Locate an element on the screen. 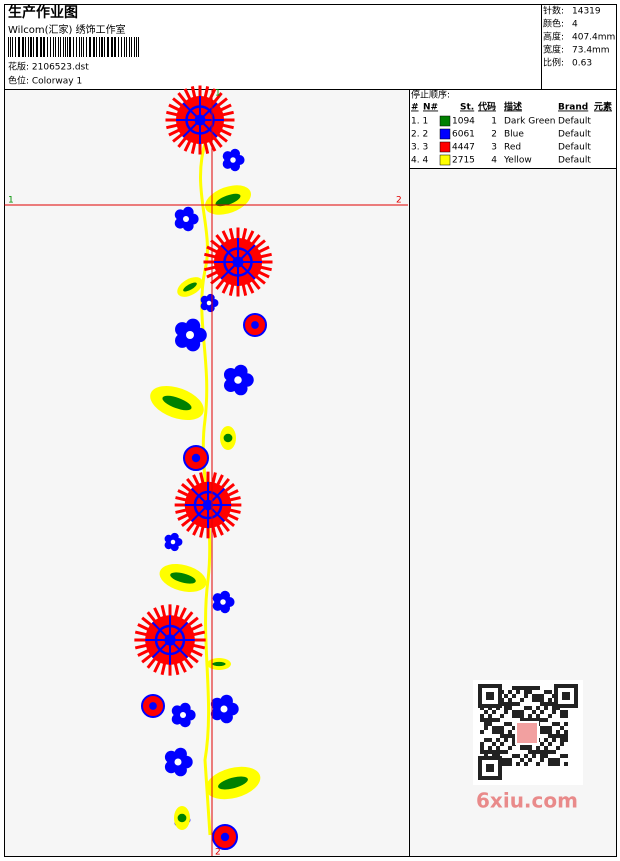 Image resolution: width=620 pixels, height=861 pixels. column-header: N# is located at coordinates (430, 108).